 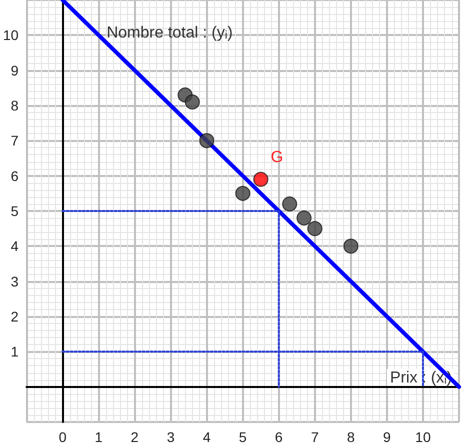 I want to click on y-tick-label: 8, so click(x=14, y=106).